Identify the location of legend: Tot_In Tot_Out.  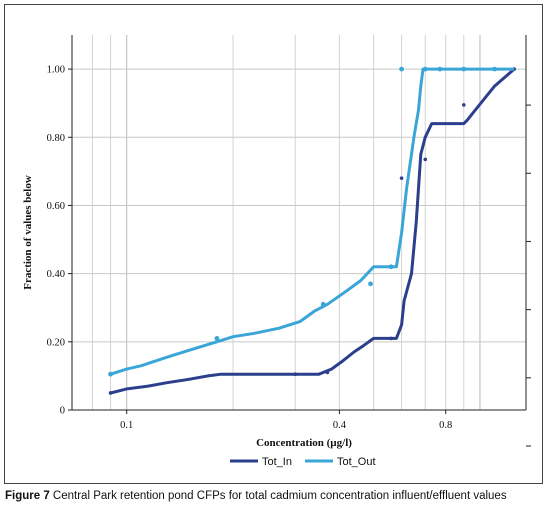
(303, 462).